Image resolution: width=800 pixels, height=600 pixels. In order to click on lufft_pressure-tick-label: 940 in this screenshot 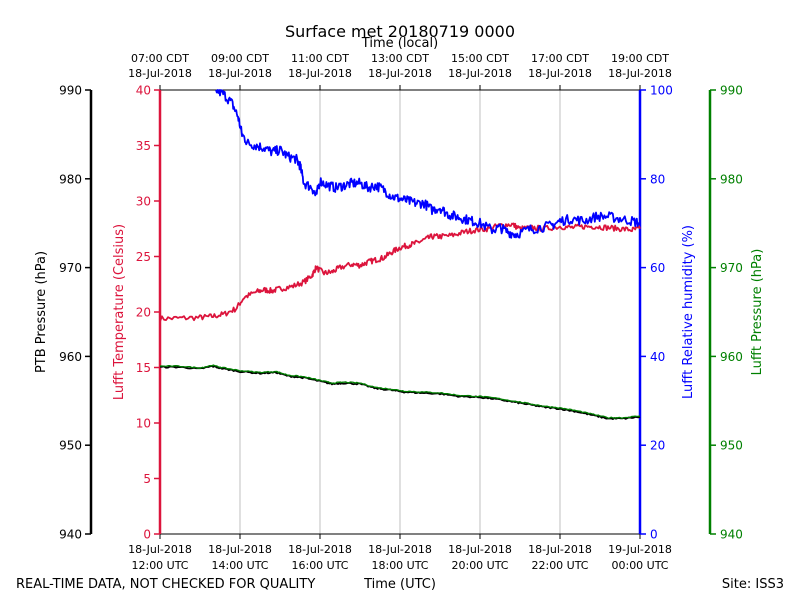, I will do `click(731, 535)`.